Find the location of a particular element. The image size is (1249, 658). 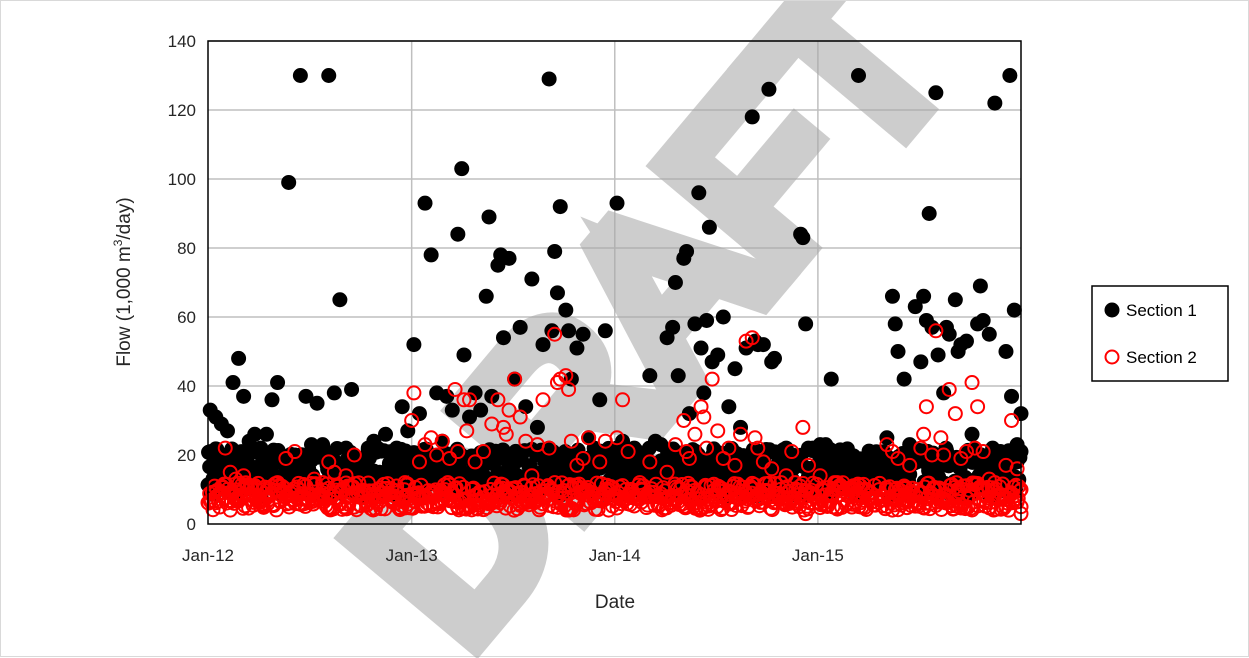

y-tick-label: 40 is located at coordinates (186, 386).